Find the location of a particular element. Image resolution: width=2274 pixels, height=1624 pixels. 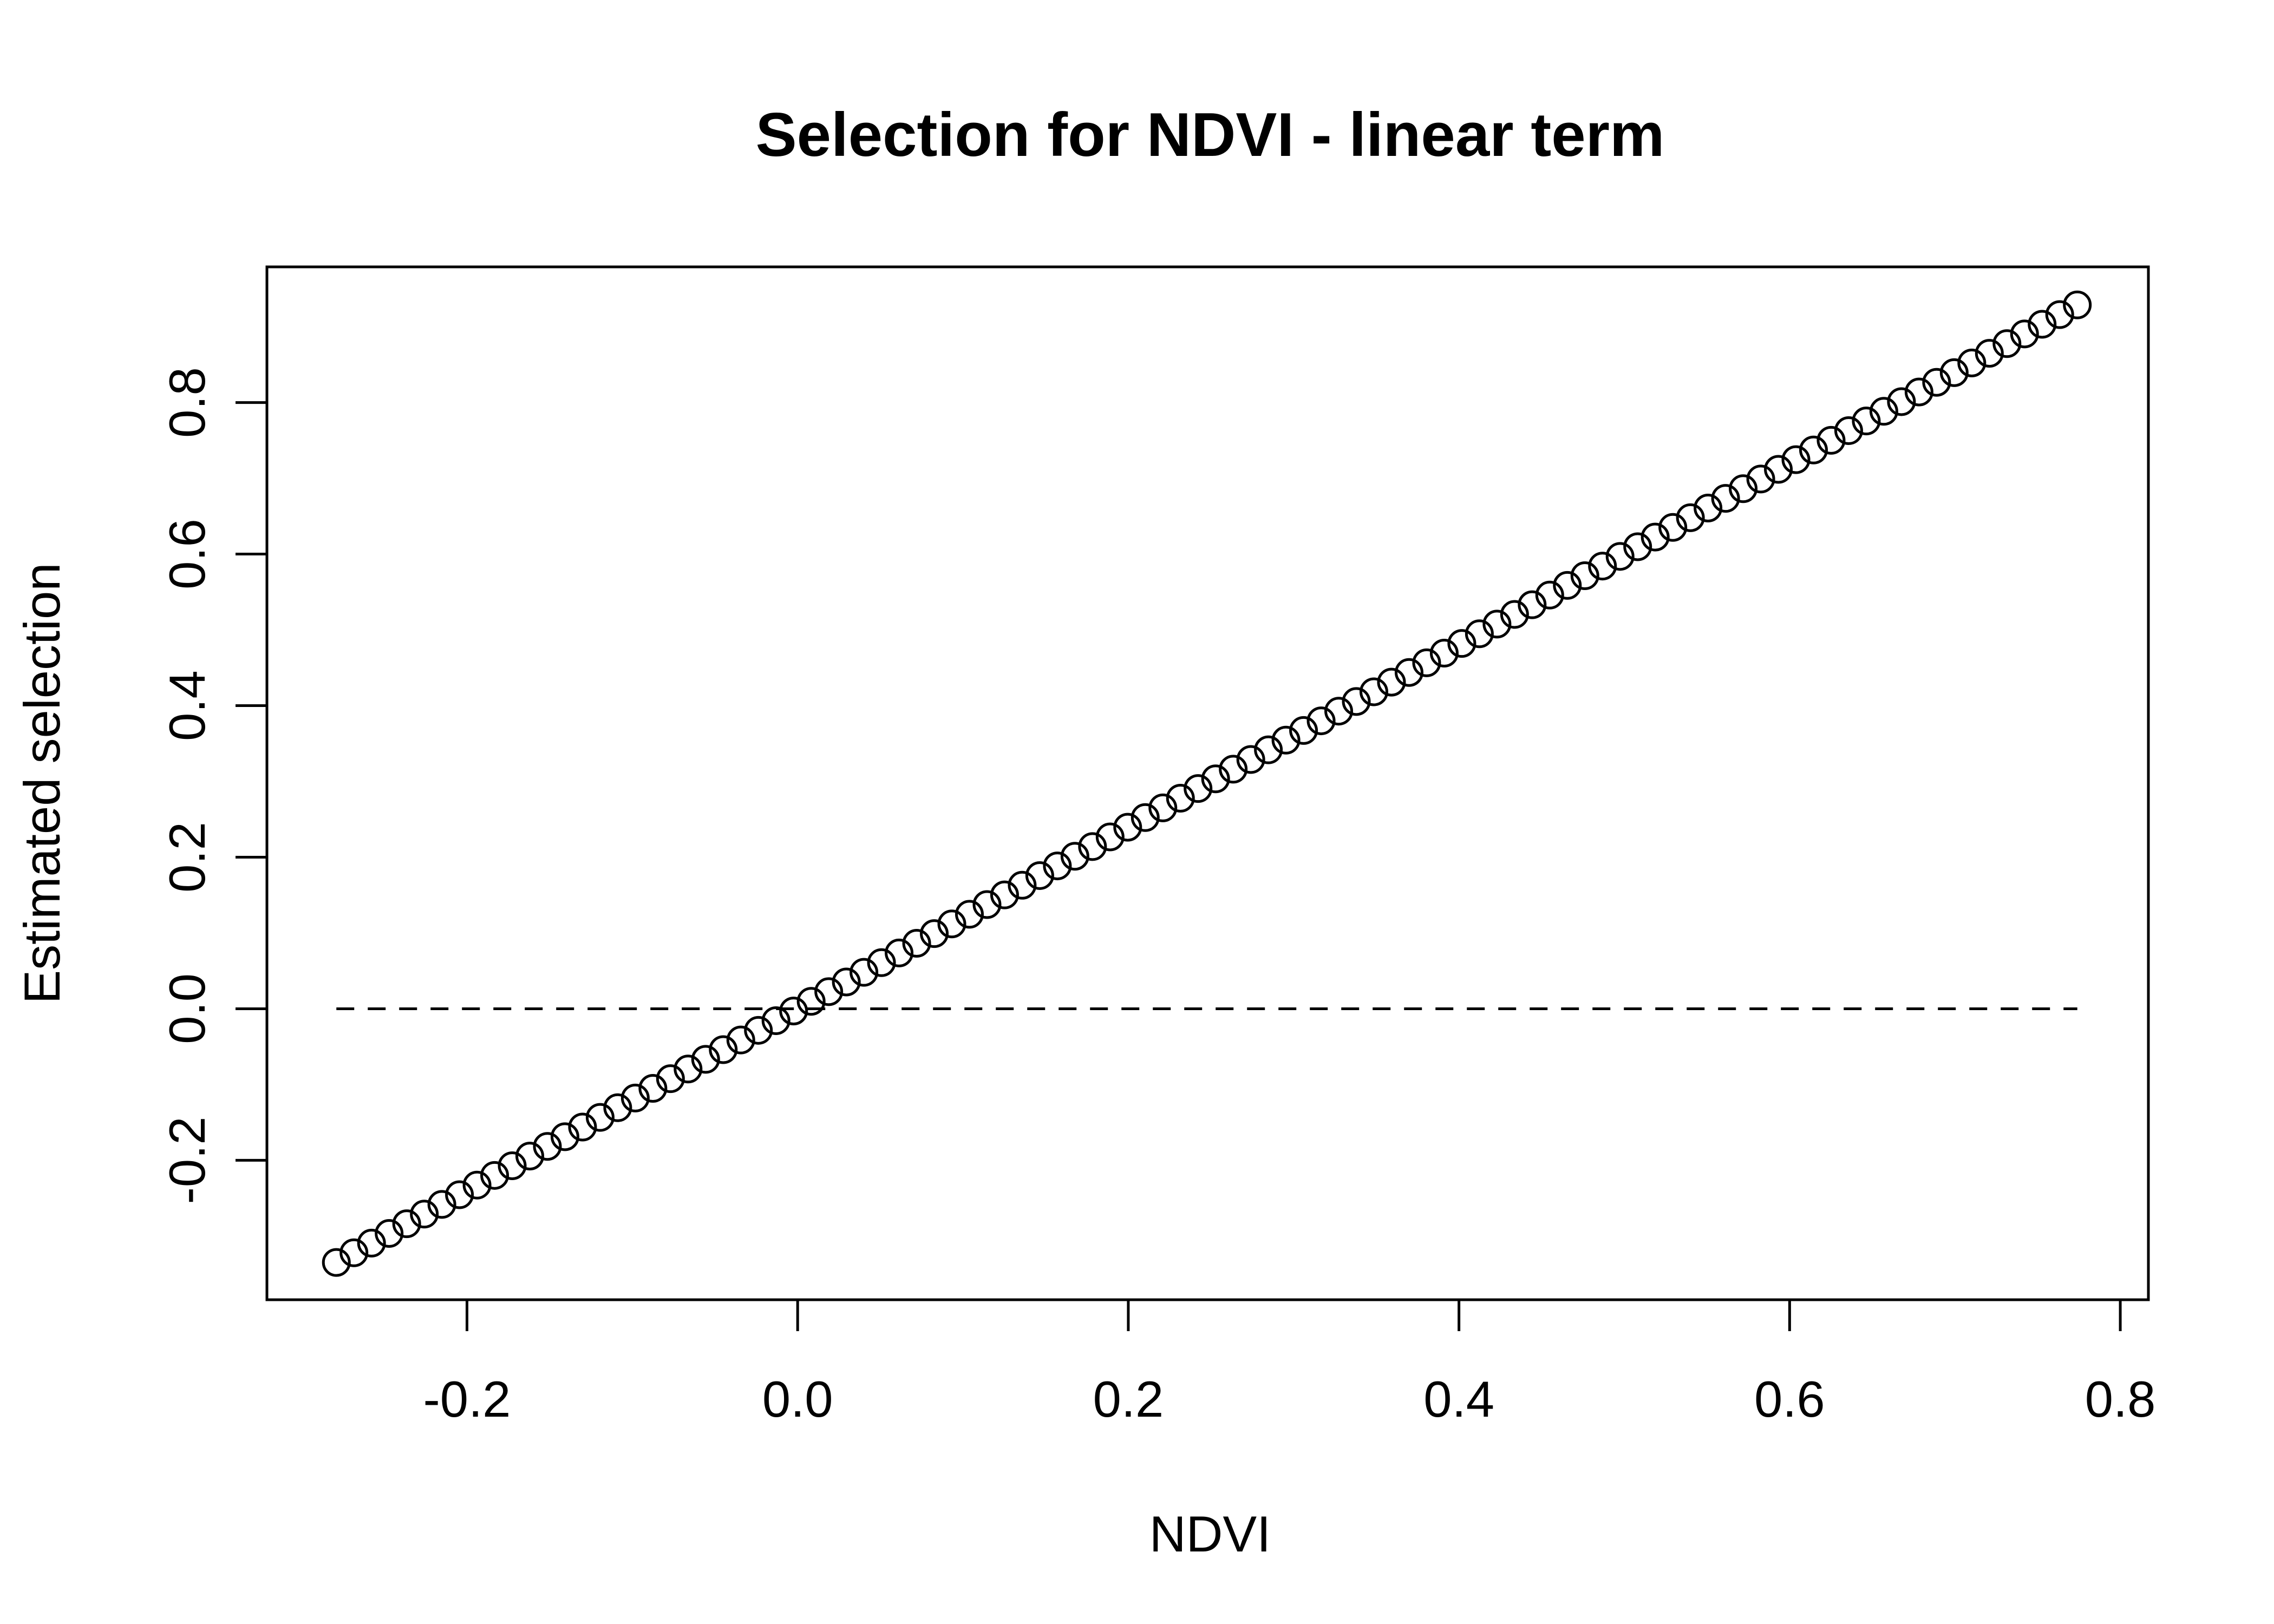

chart-title: Selection for NDVI - linear term is located at coordinates (1211, 135).